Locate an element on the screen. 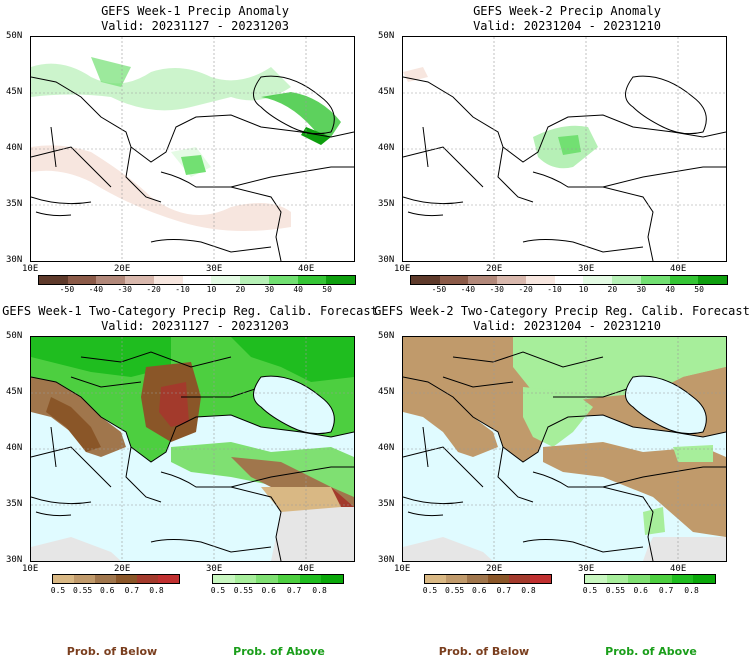 Image resolution: width=752 pixels, height=662 pixels. colorbar-tick-label: 10 is located at coordinates (211, 289).